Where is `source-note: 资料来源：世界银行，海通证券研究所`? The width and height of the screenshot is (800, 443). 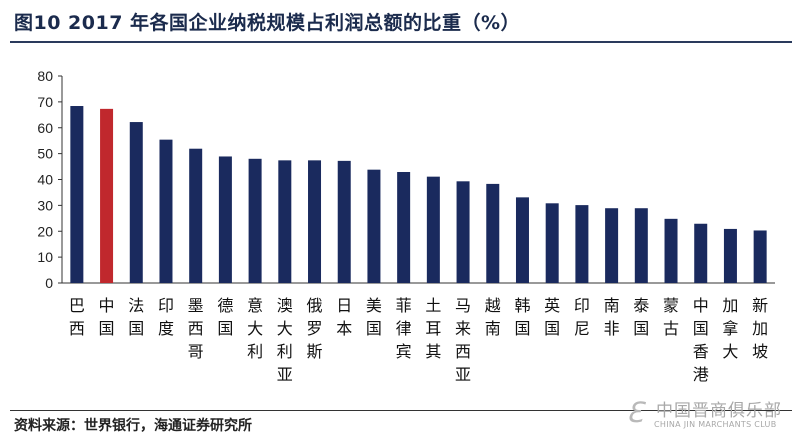 source-note: 资料来源：世界银行，海通证券研究所 is located at coordinates (133, 426).